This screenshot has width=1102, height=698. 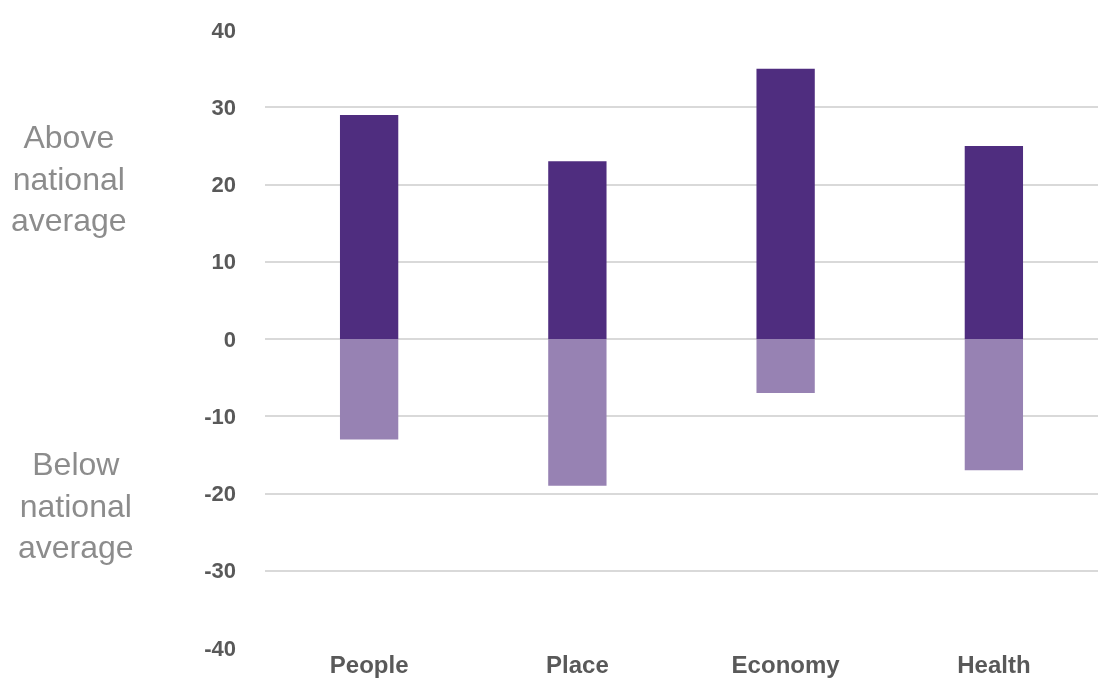 What do you see at coordinates (223, 107) in the screenshot?
I see `y-tick-label: 30` at bounding box center [223, 107].